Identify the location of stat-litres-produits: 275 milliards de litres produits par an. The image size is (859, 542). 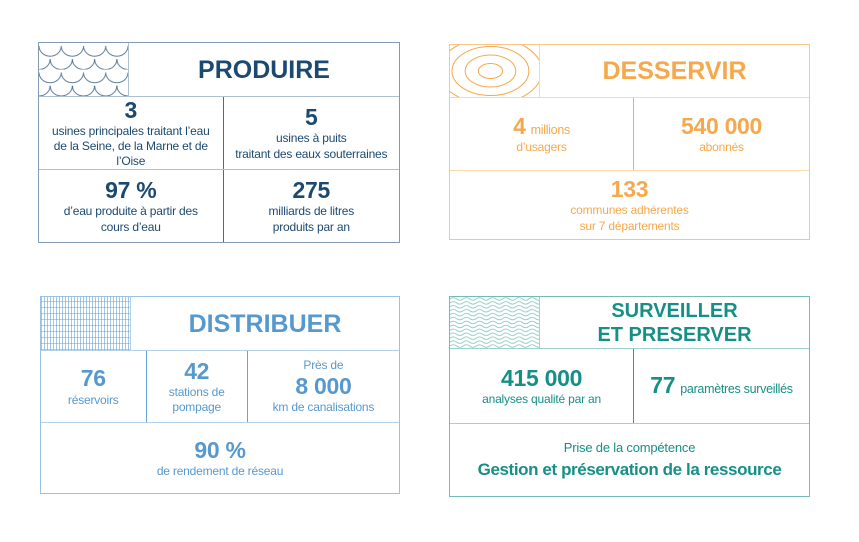
(310, 206).